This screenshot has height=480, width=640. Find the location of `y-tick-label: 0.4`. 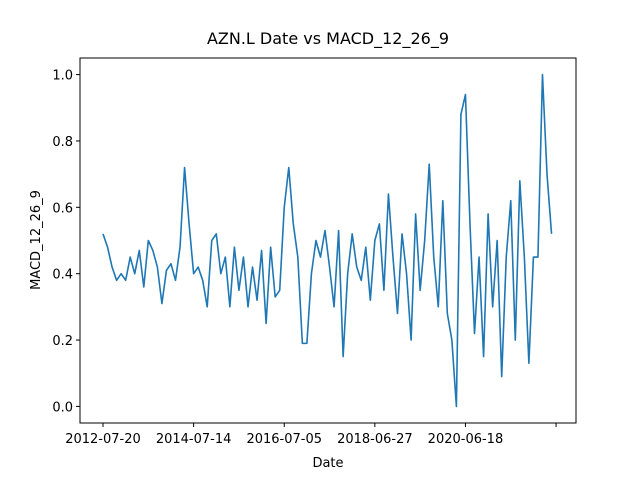

y-tick-label: 0.4 is located at coordinates (62, 275).